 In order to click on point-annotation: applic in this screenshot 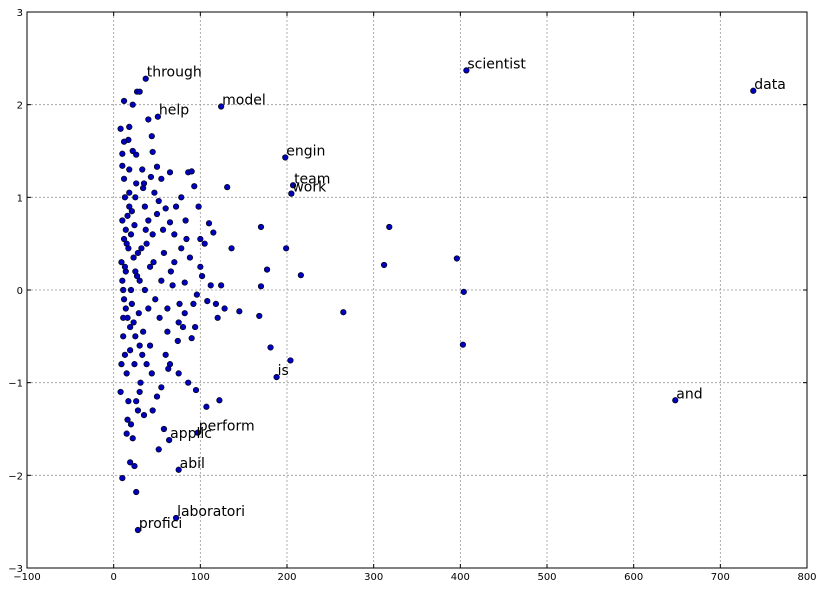, I will do `click(191, 434)`.